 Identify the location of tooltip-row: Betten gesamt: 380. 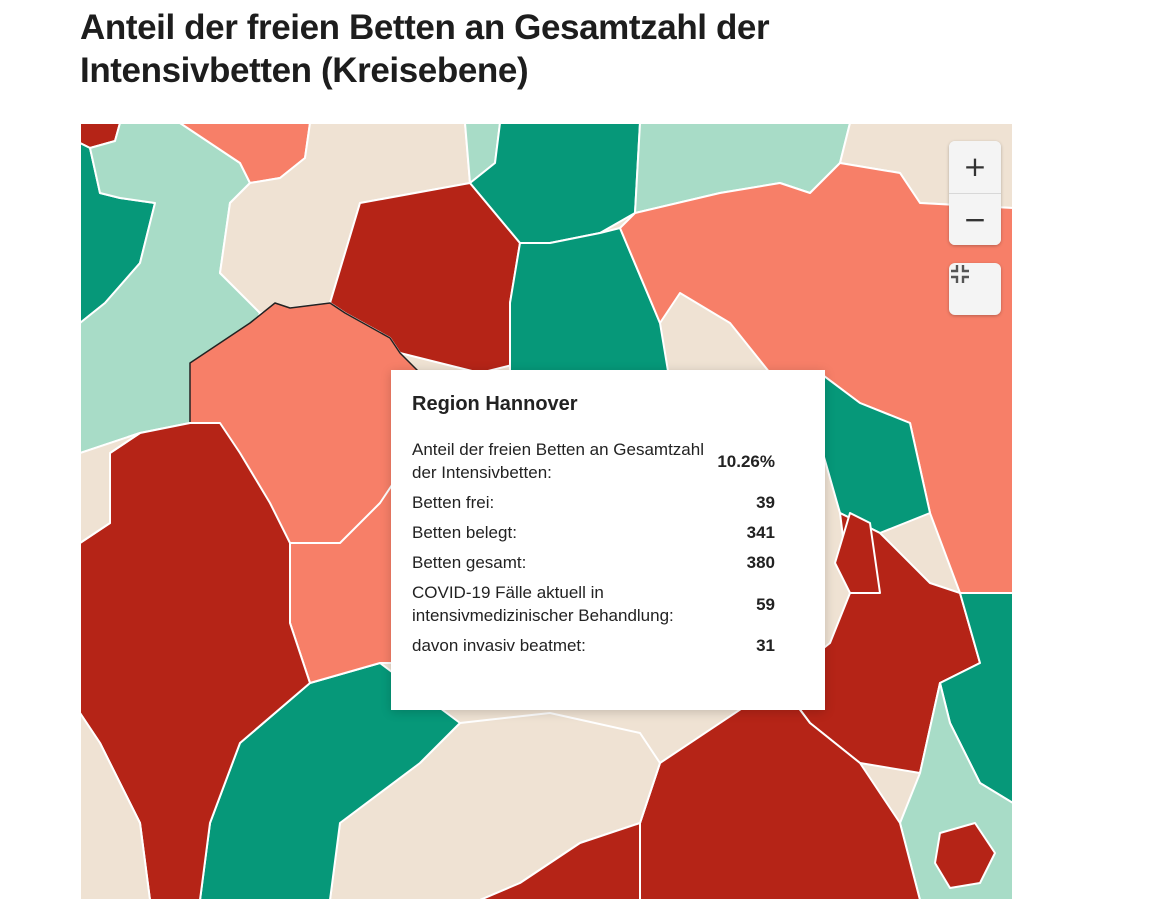
(593, 563).